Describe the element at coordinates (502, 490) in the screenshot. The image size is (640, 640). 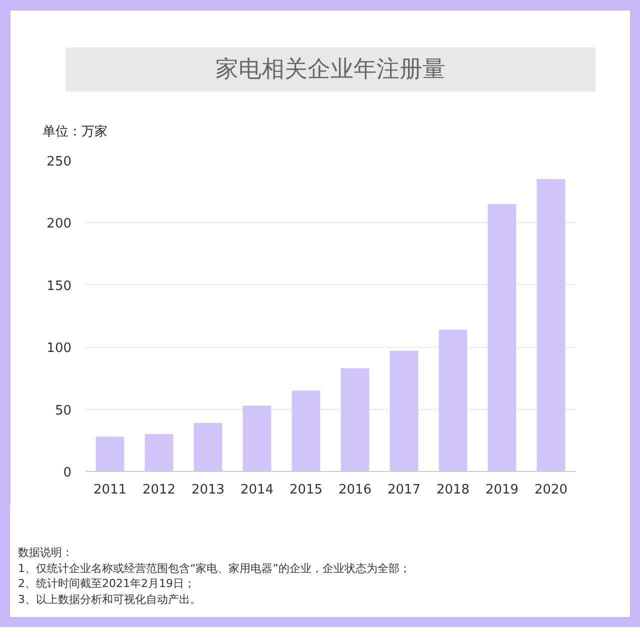
I see `x-tick-label: 2019` at that location.